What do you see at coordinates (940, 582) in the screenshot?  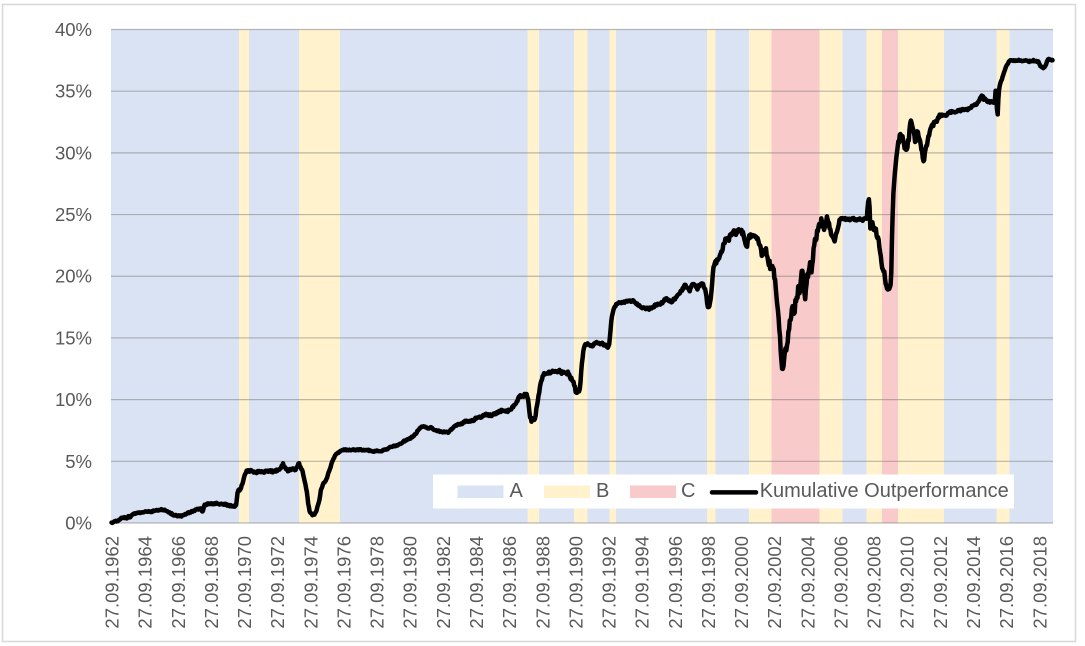 I see `svg-text: 27.09.2012` at bounding box center [940, 582].